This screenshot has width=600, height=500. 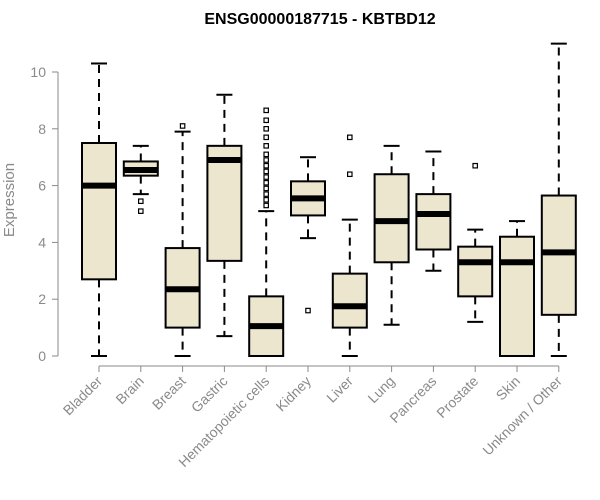 I want to click on box-breast, so click(x=182, y=240).